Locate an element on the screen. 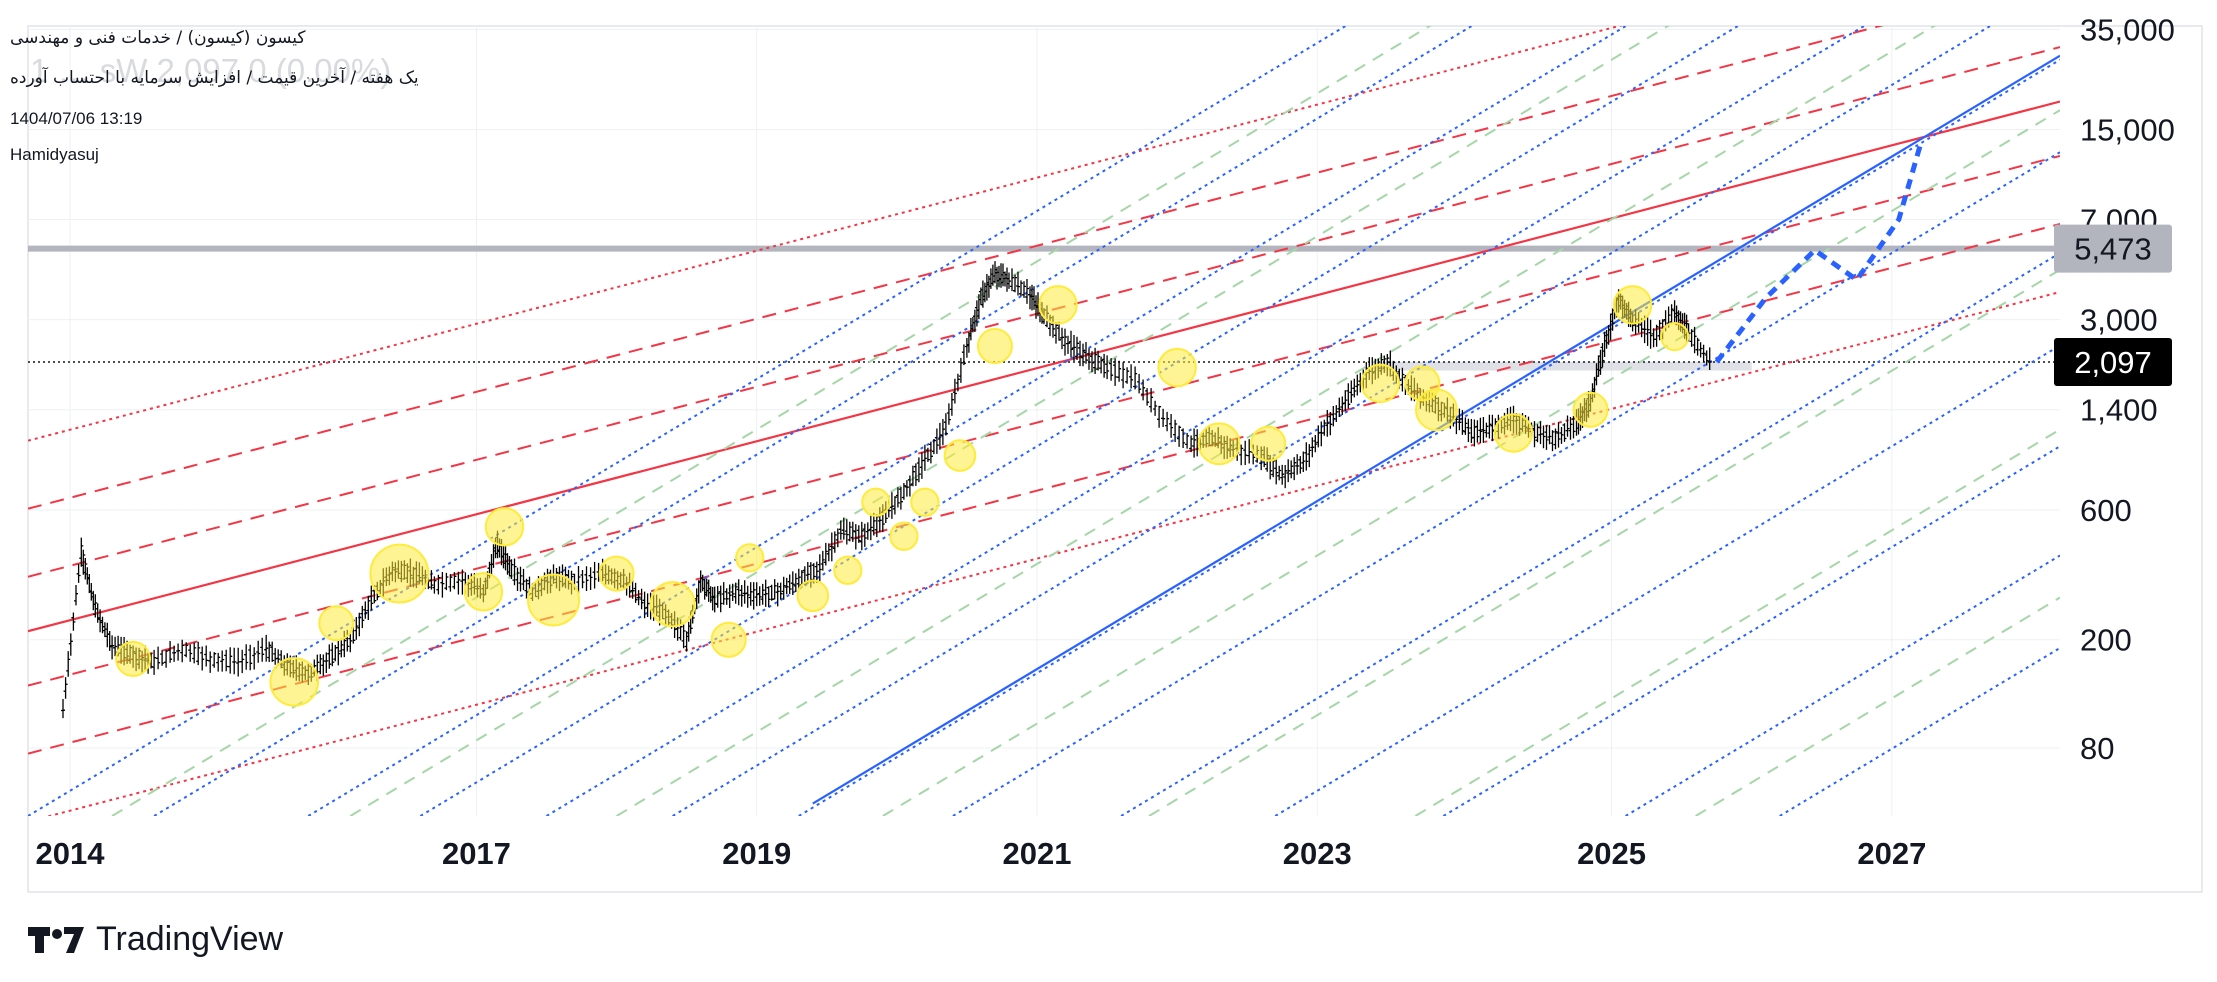 This screenshot has height=982, width=2217. x-tick-label: 2017 is located at coordinates (476, 853).